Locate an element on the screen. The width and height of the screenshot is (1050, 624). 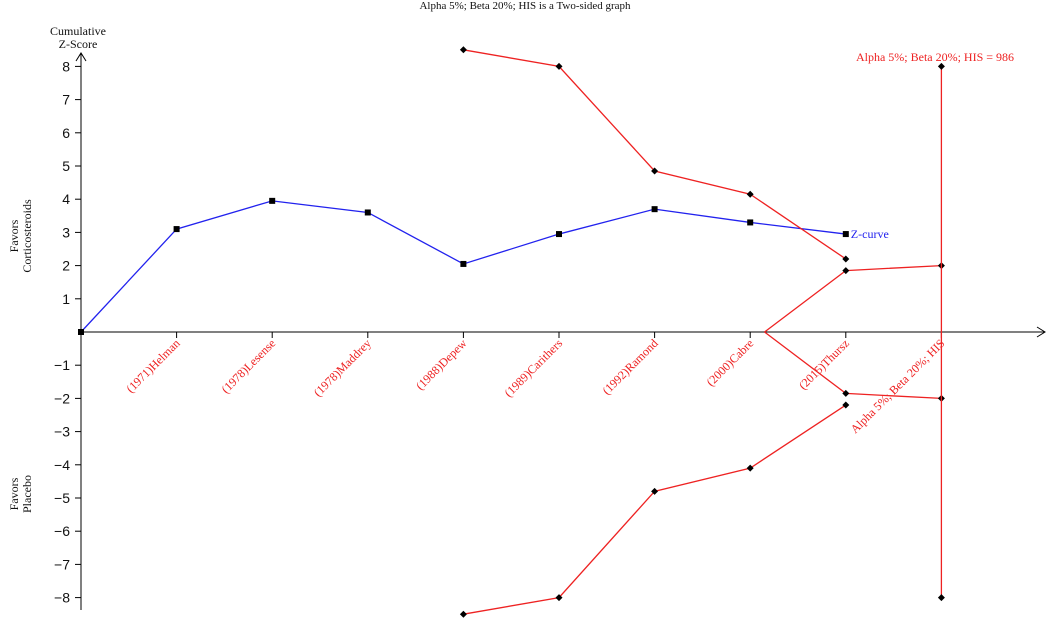
y-tick-label: −1 is located at coordinates (62, 365).